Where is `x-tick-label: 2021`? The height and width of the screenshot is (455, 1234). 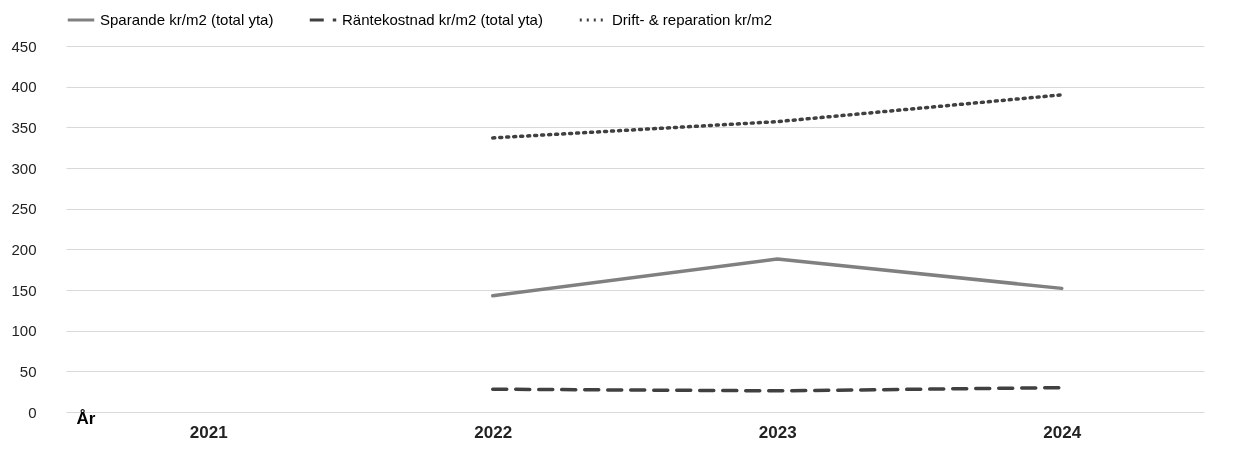 x-tick-label: 2021 is located at coordinates (208, 432).